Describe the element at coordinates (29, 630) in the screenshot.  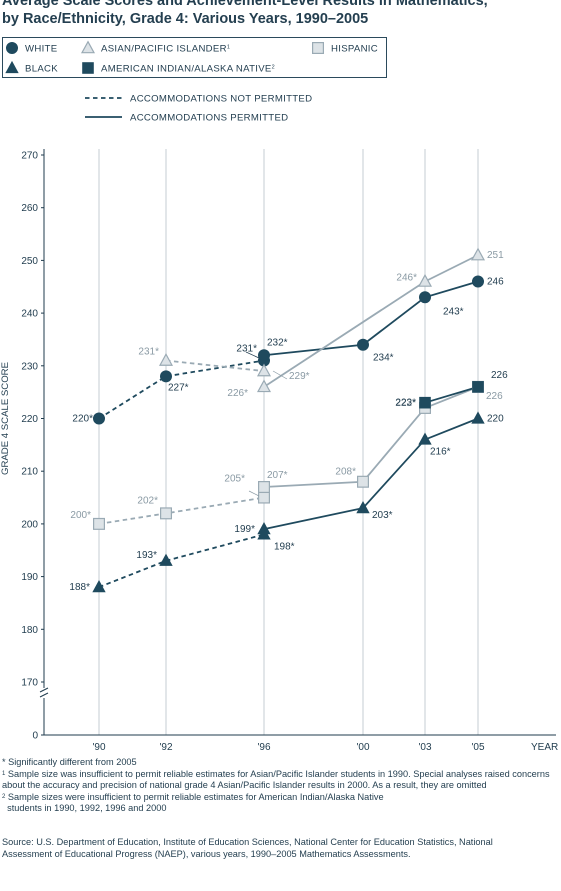
I see `y-tick-label-180: 180` at that location.